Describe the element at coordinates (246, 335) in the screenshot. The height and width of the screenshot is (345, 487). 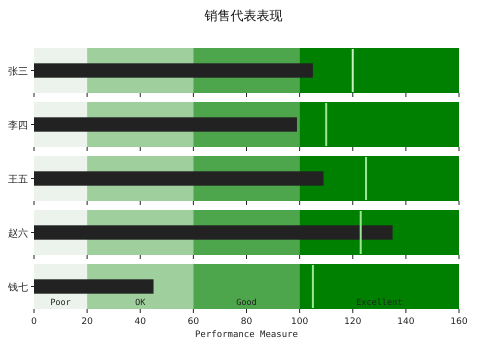
I see `x-axis-title: Performance Measure` at that location.